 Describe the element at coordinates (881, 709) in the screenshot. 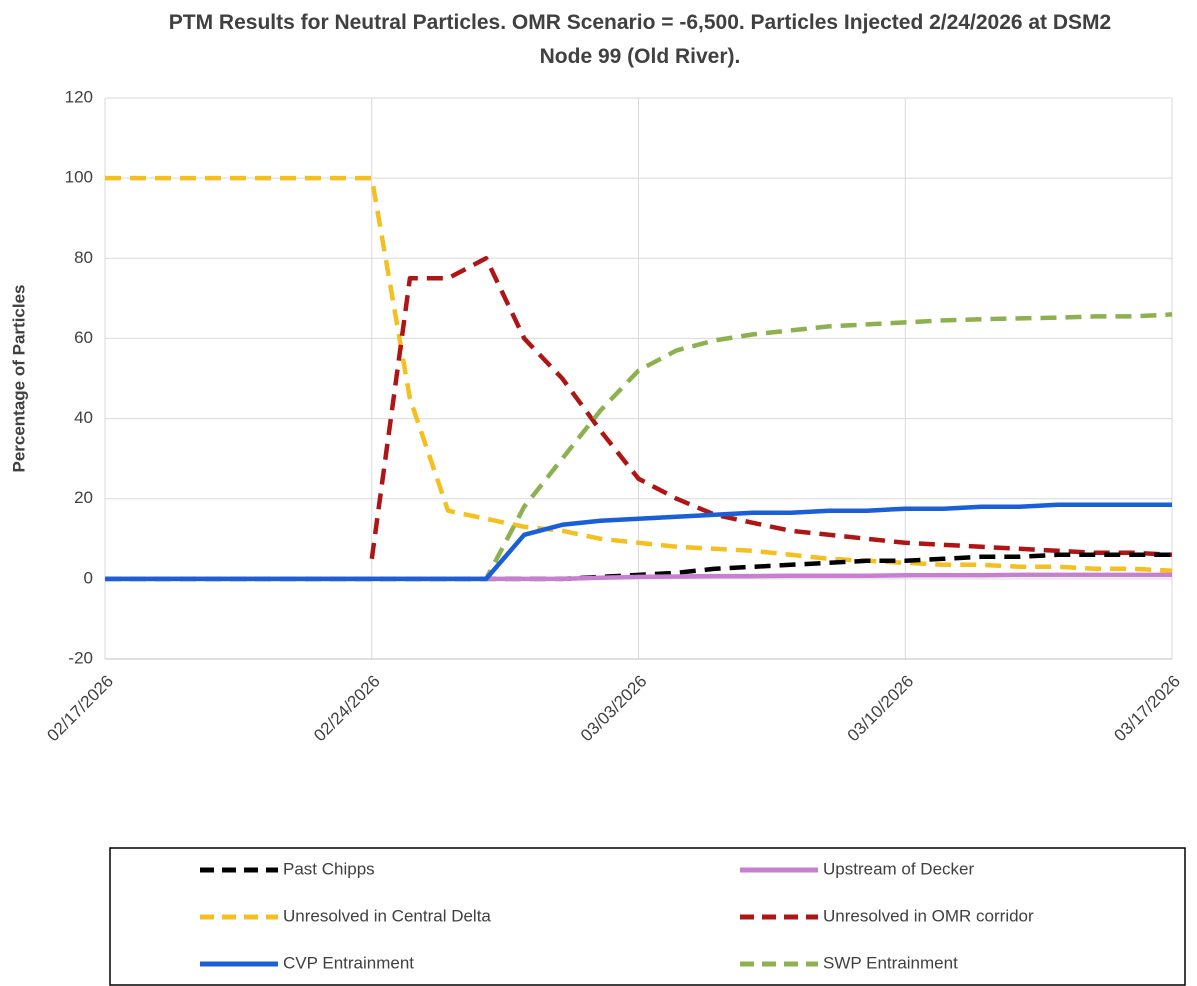

I see `x-tick-label: 03/10/2026` at that location.